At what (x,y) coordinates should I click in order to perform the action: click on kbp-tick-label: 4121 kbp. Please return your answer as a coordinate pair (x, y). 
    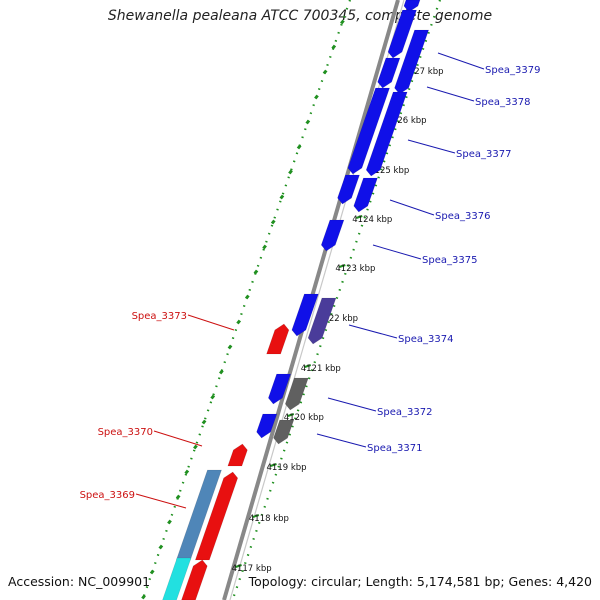
    Looking at the image, I should click on (321, 369).